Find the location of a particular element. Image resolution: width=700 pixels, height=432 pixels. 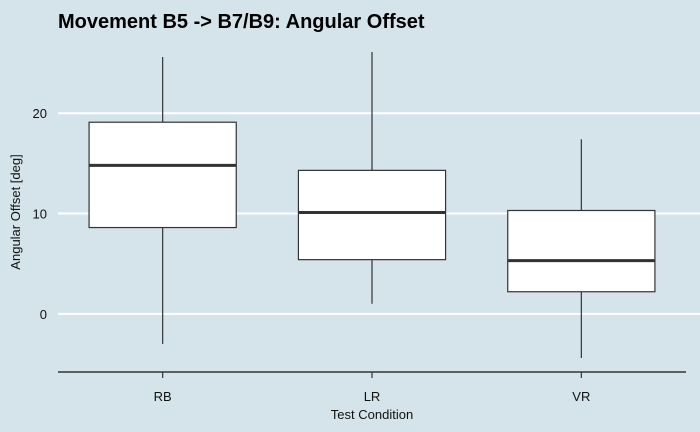

y-tick-label-10: 10 is located at coordinates (40, 214).